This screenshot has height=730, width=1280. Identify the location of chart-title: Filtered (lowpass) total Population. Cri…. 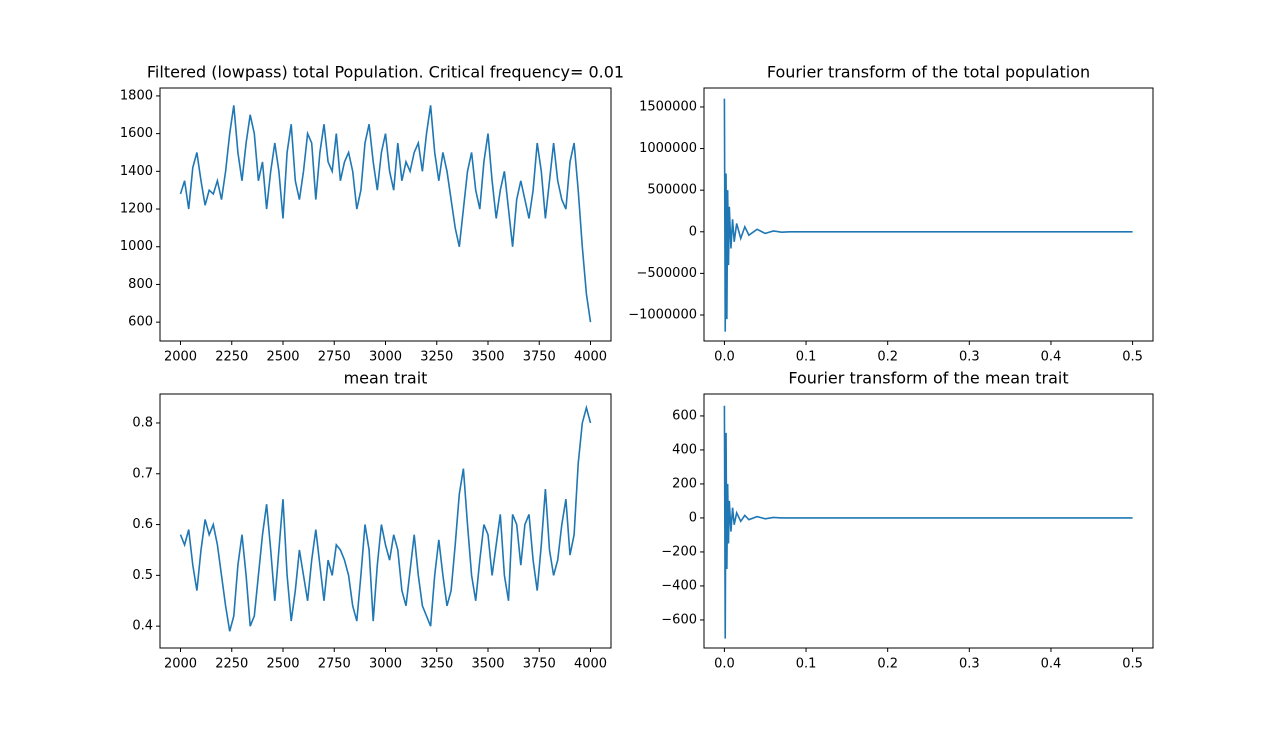
(385, 72).